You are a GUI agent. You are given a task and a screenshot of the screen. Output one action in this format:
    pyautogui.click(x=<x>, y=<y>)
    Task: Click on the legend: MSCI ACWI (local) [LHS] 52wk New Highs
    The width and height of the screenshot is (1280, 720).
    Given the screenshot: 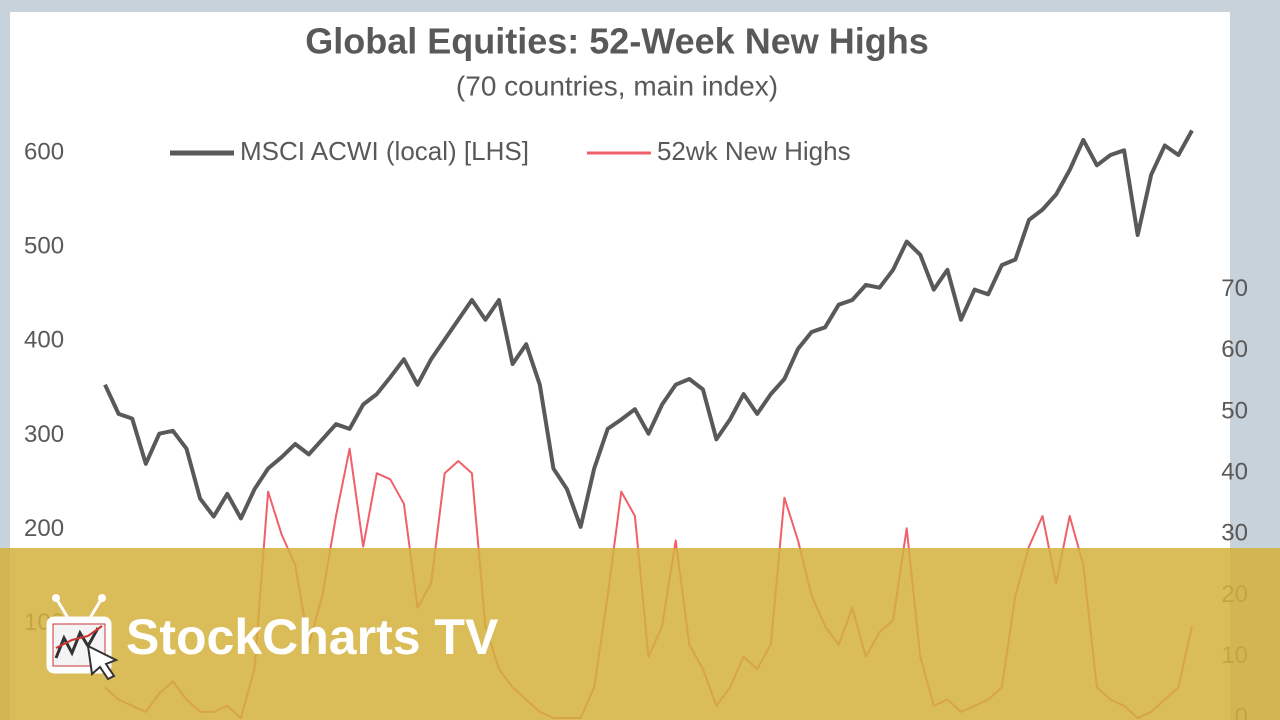 What is the action you would take?
    pyautogui.click(x=510, y=151)
    